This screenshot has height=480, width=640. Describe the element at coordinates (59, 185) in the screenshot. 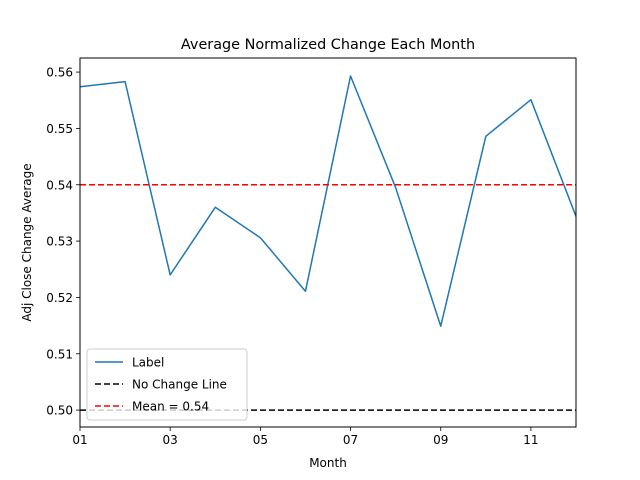

I see `y-tick-label: 0.54` at that location.